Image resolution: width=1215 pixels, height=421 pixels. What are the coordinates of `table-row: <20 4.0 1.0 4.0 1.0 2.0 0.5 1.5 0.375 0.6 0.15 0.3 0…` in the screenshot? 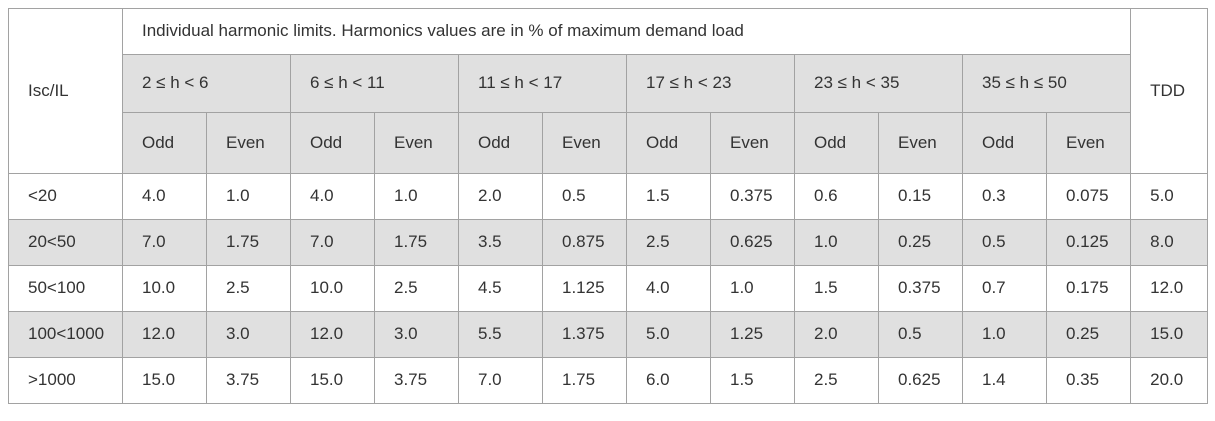 It's located at (608, 196).